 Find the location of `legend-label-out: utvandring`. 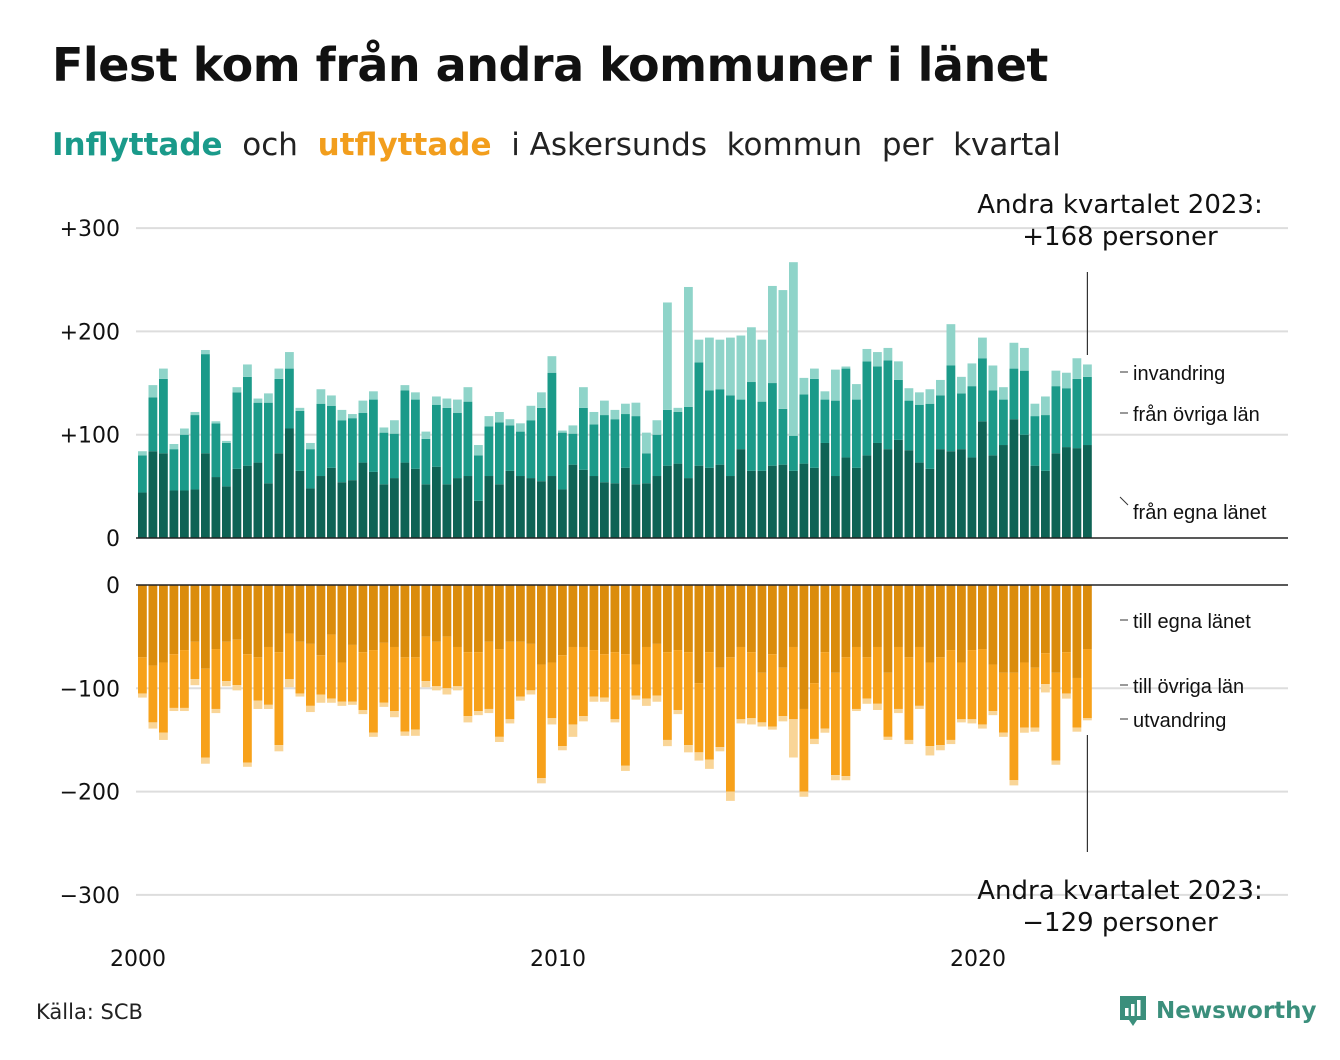

legend-label-out: utvandring is located at coordinates (1179, 721).